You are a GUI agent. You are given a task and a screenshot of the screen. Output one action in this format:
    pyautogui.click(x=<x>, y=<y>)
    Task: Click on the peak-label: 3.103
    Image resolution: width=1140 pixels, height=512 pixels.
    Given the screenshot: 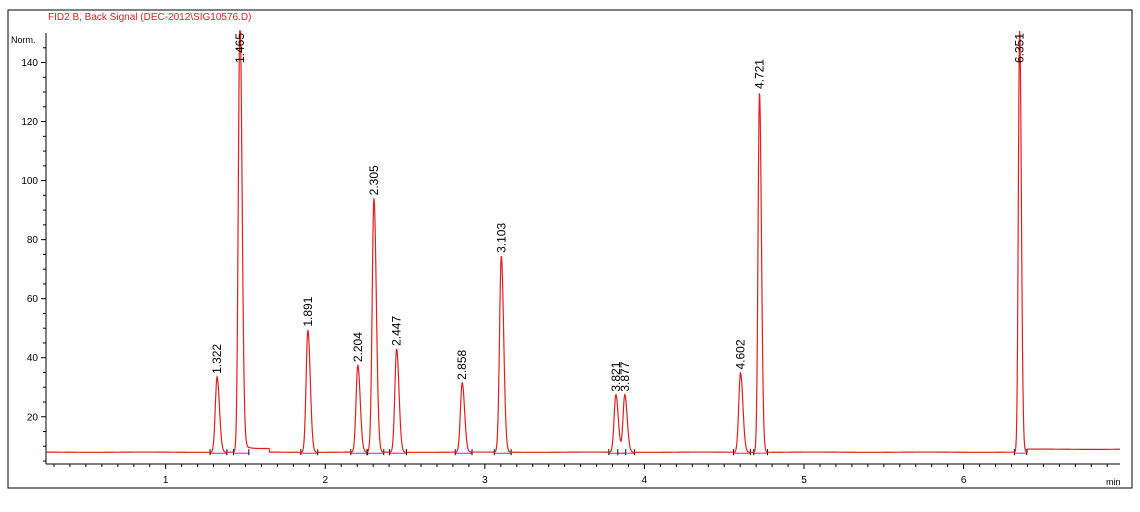 What is the action you would take?
    pyautogui.click(x=501, y=238)
    